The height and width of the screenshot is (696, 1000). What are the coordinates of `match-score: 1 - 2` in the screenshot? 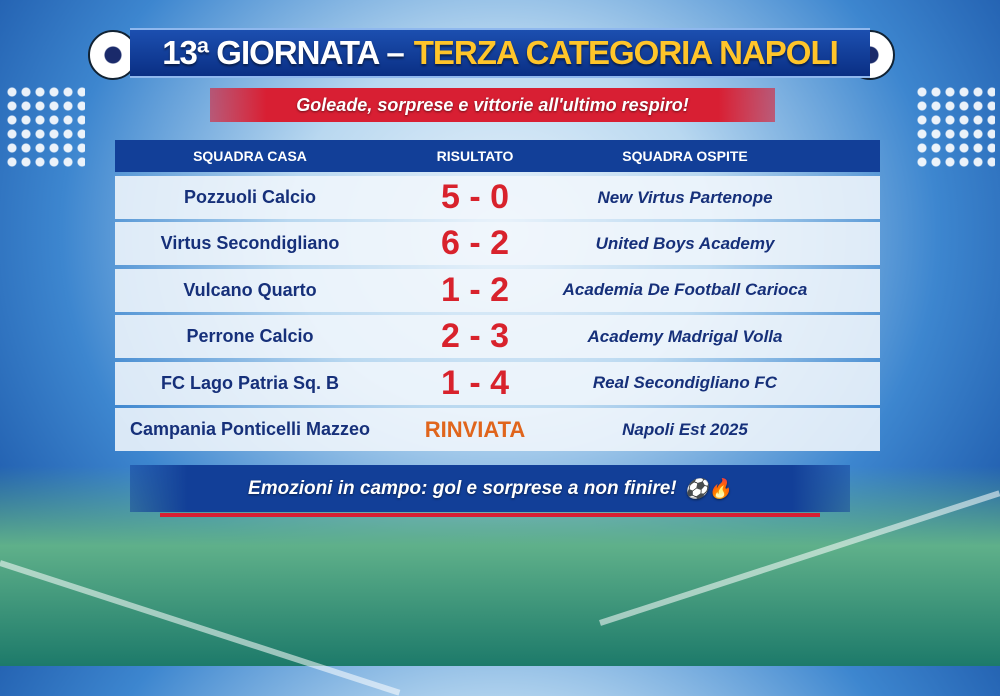 It's located at (475, 289).